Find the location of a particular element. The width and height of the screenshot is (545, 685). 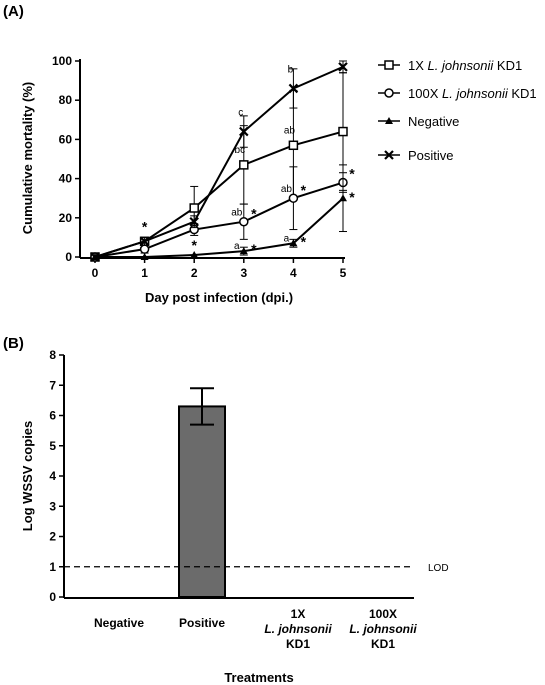

lod-label: LOD is located at coordinates (438, 568).